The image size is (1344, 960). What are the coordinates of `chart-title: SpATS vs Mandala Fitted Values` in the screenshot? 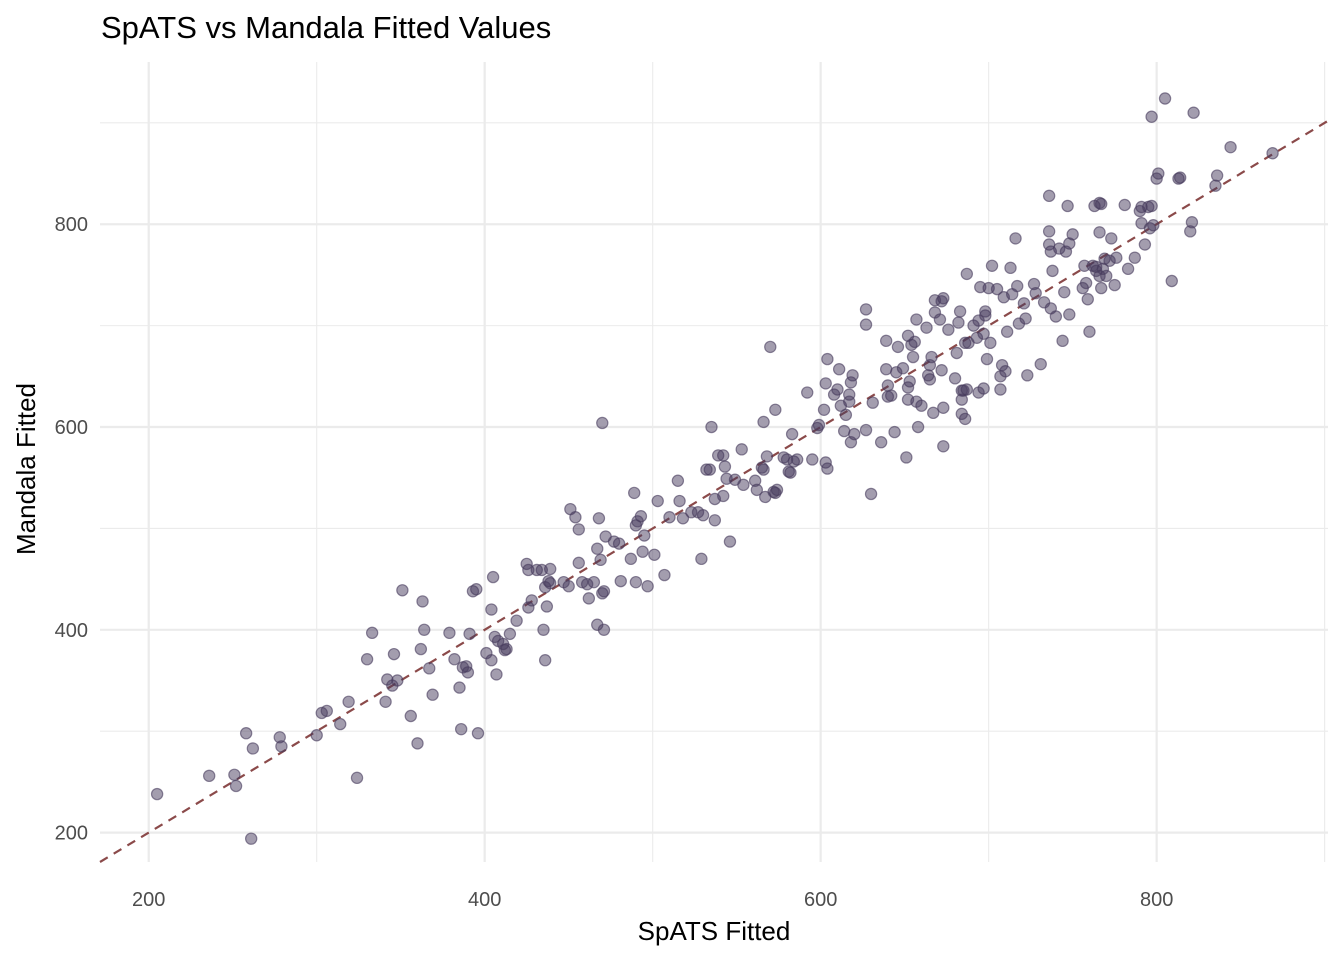 It's located at (326, 27).